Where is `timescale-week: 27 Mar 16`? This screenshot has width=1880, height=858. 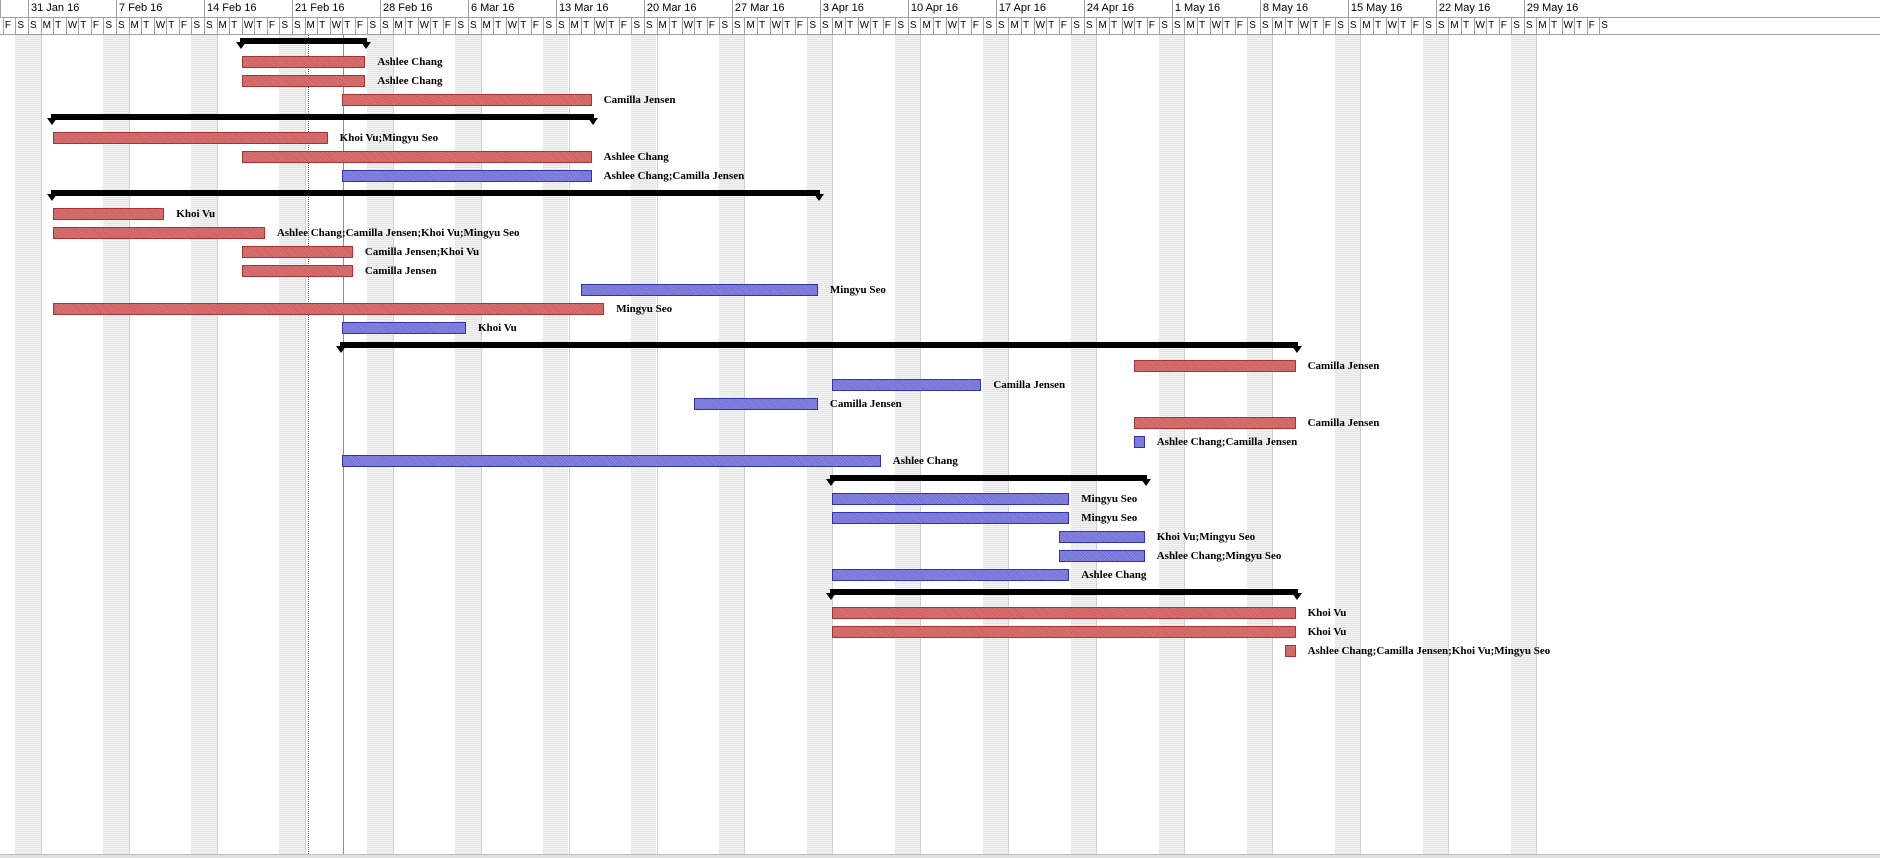
timescale-week: 27 Mar 16 is located at coordinates (775, 8).